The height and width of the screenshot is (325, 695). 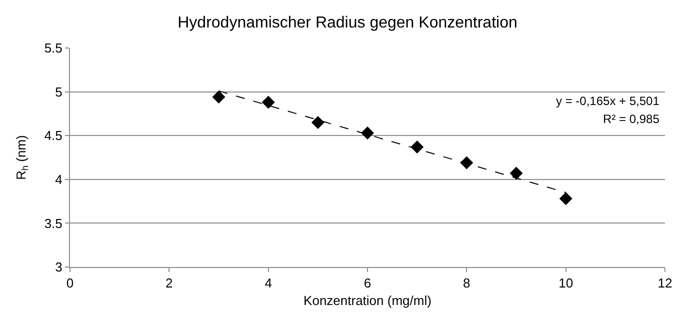 I want to click on annotation: y = -0,165x + 5,501, so click(x=608, y=101).